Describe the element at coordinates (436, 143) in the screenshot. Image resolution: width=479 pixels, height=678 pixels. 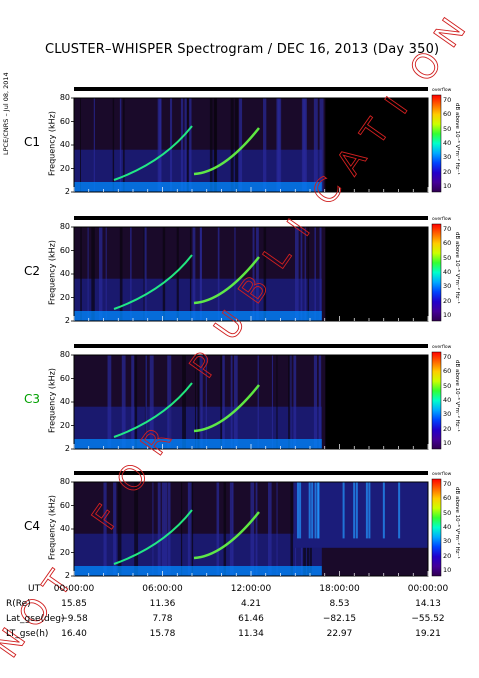
I see `colorbar` at that location.